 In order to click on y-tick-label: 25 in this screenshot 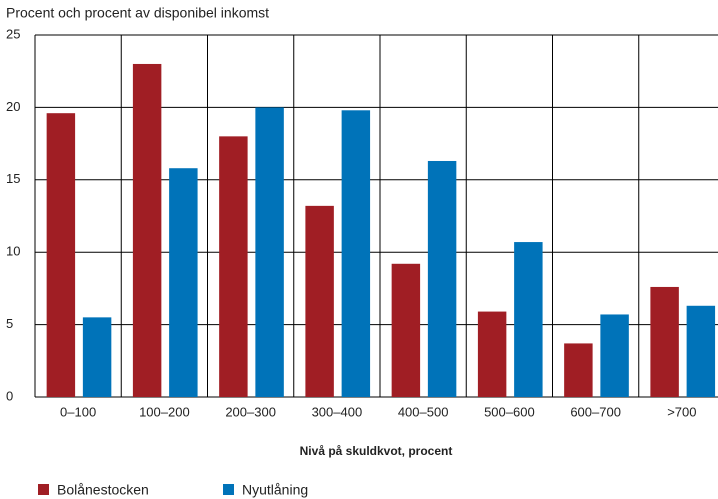, I will do `click(13, 33)`.